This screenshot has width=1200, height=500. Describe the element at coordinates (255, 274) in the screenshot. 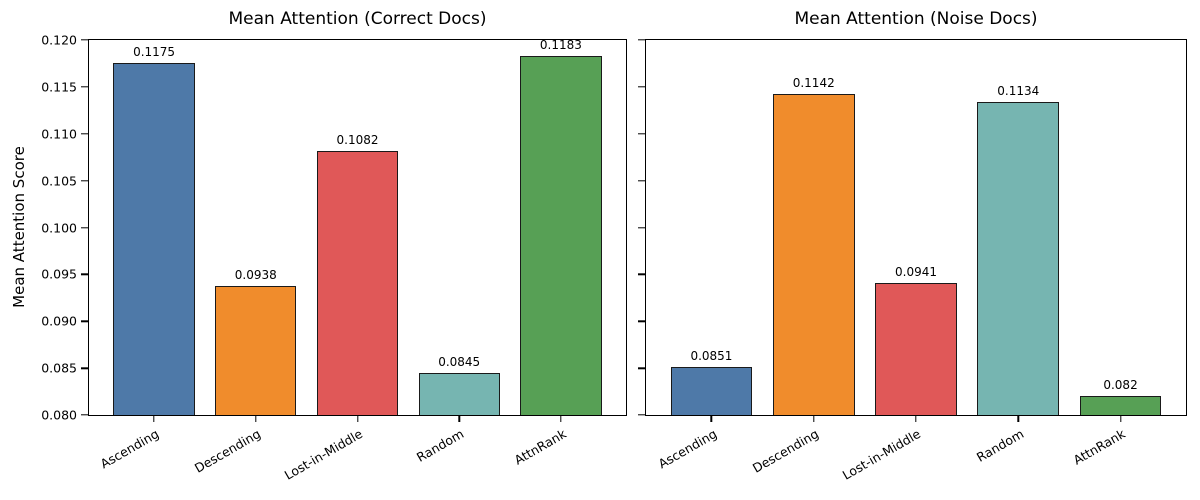

I see `bar-value-label-descending: 0.0938` at that location.